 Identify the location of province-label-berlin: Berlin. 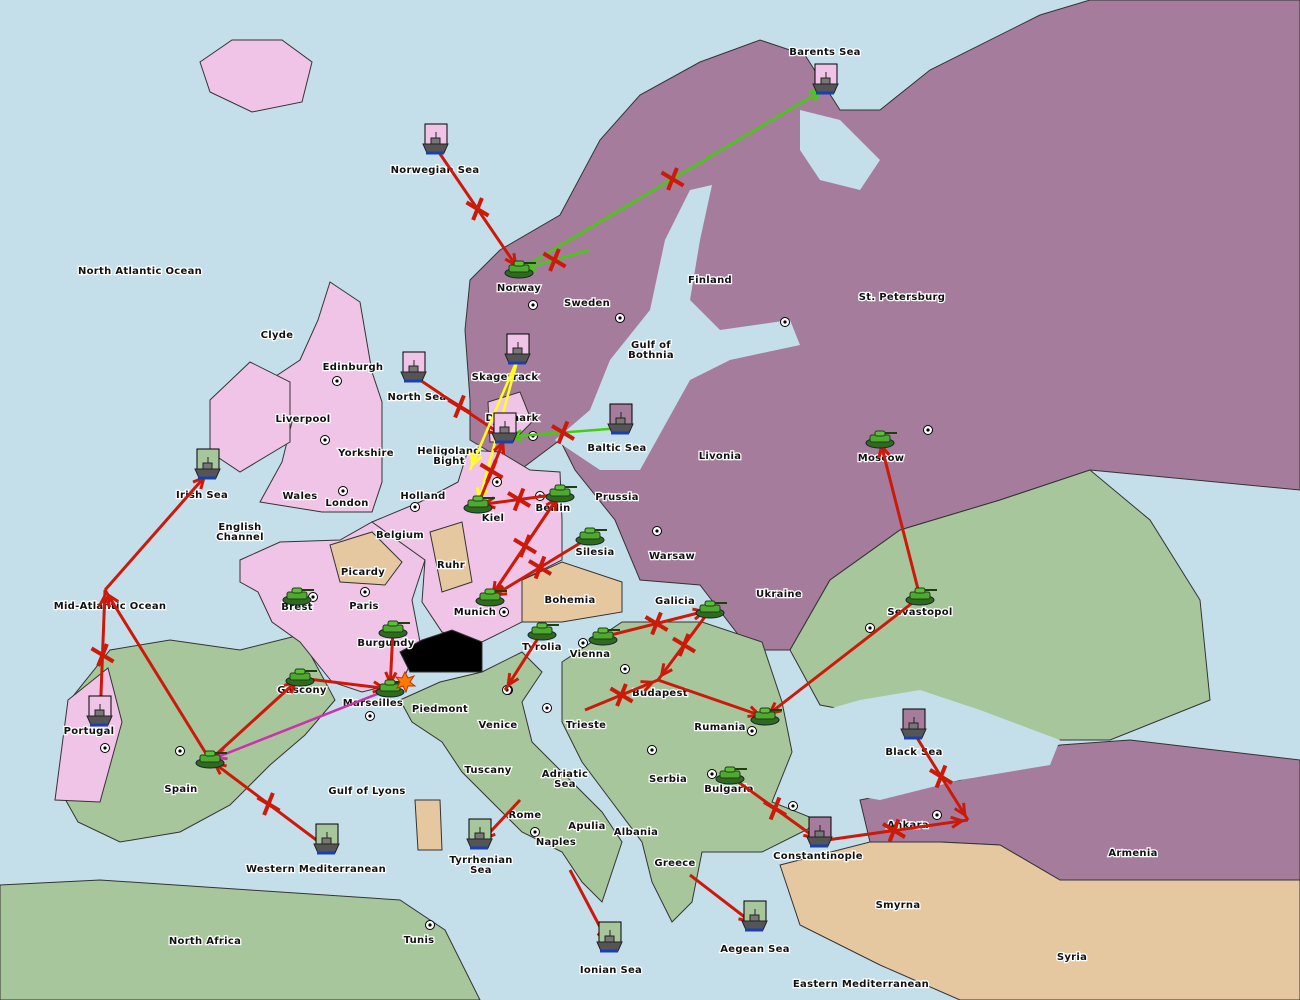
(552, 509).